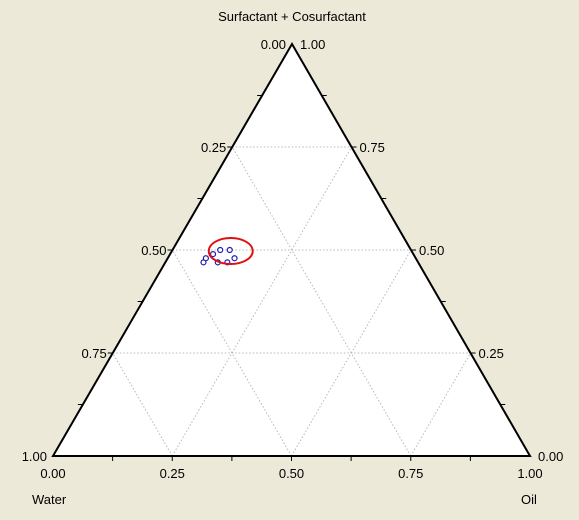 The image size is (579, 520). Describe the element at coordinates (529, 499) in the screenshot. I see `axis-title-right: Oil` at that location.